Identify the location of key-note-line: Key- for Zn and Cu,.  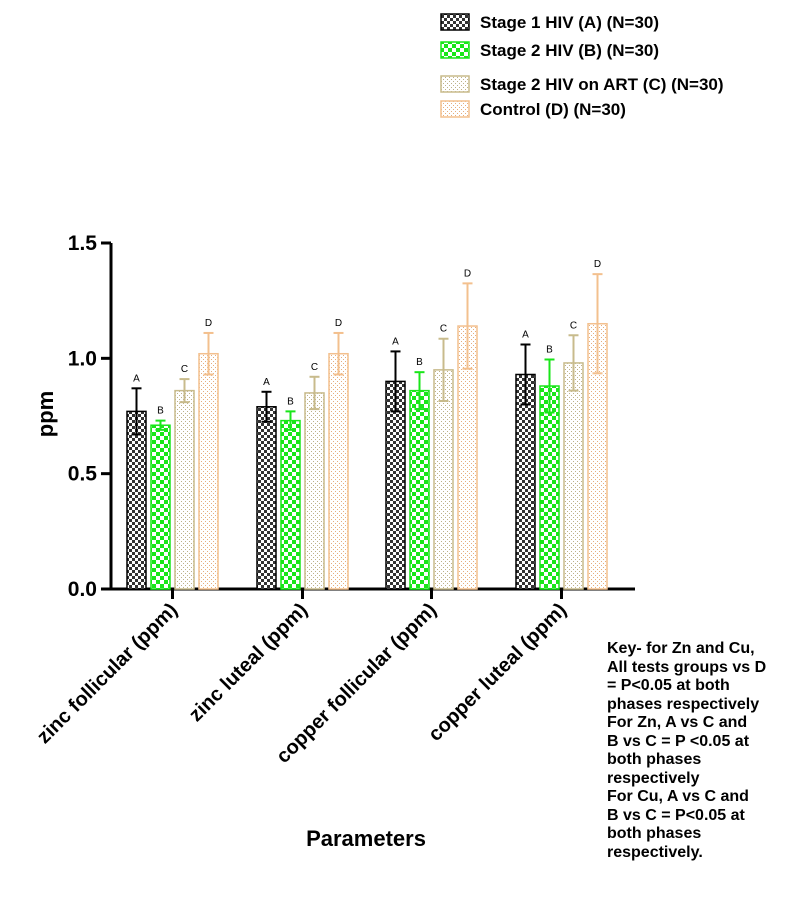
(681, 648).